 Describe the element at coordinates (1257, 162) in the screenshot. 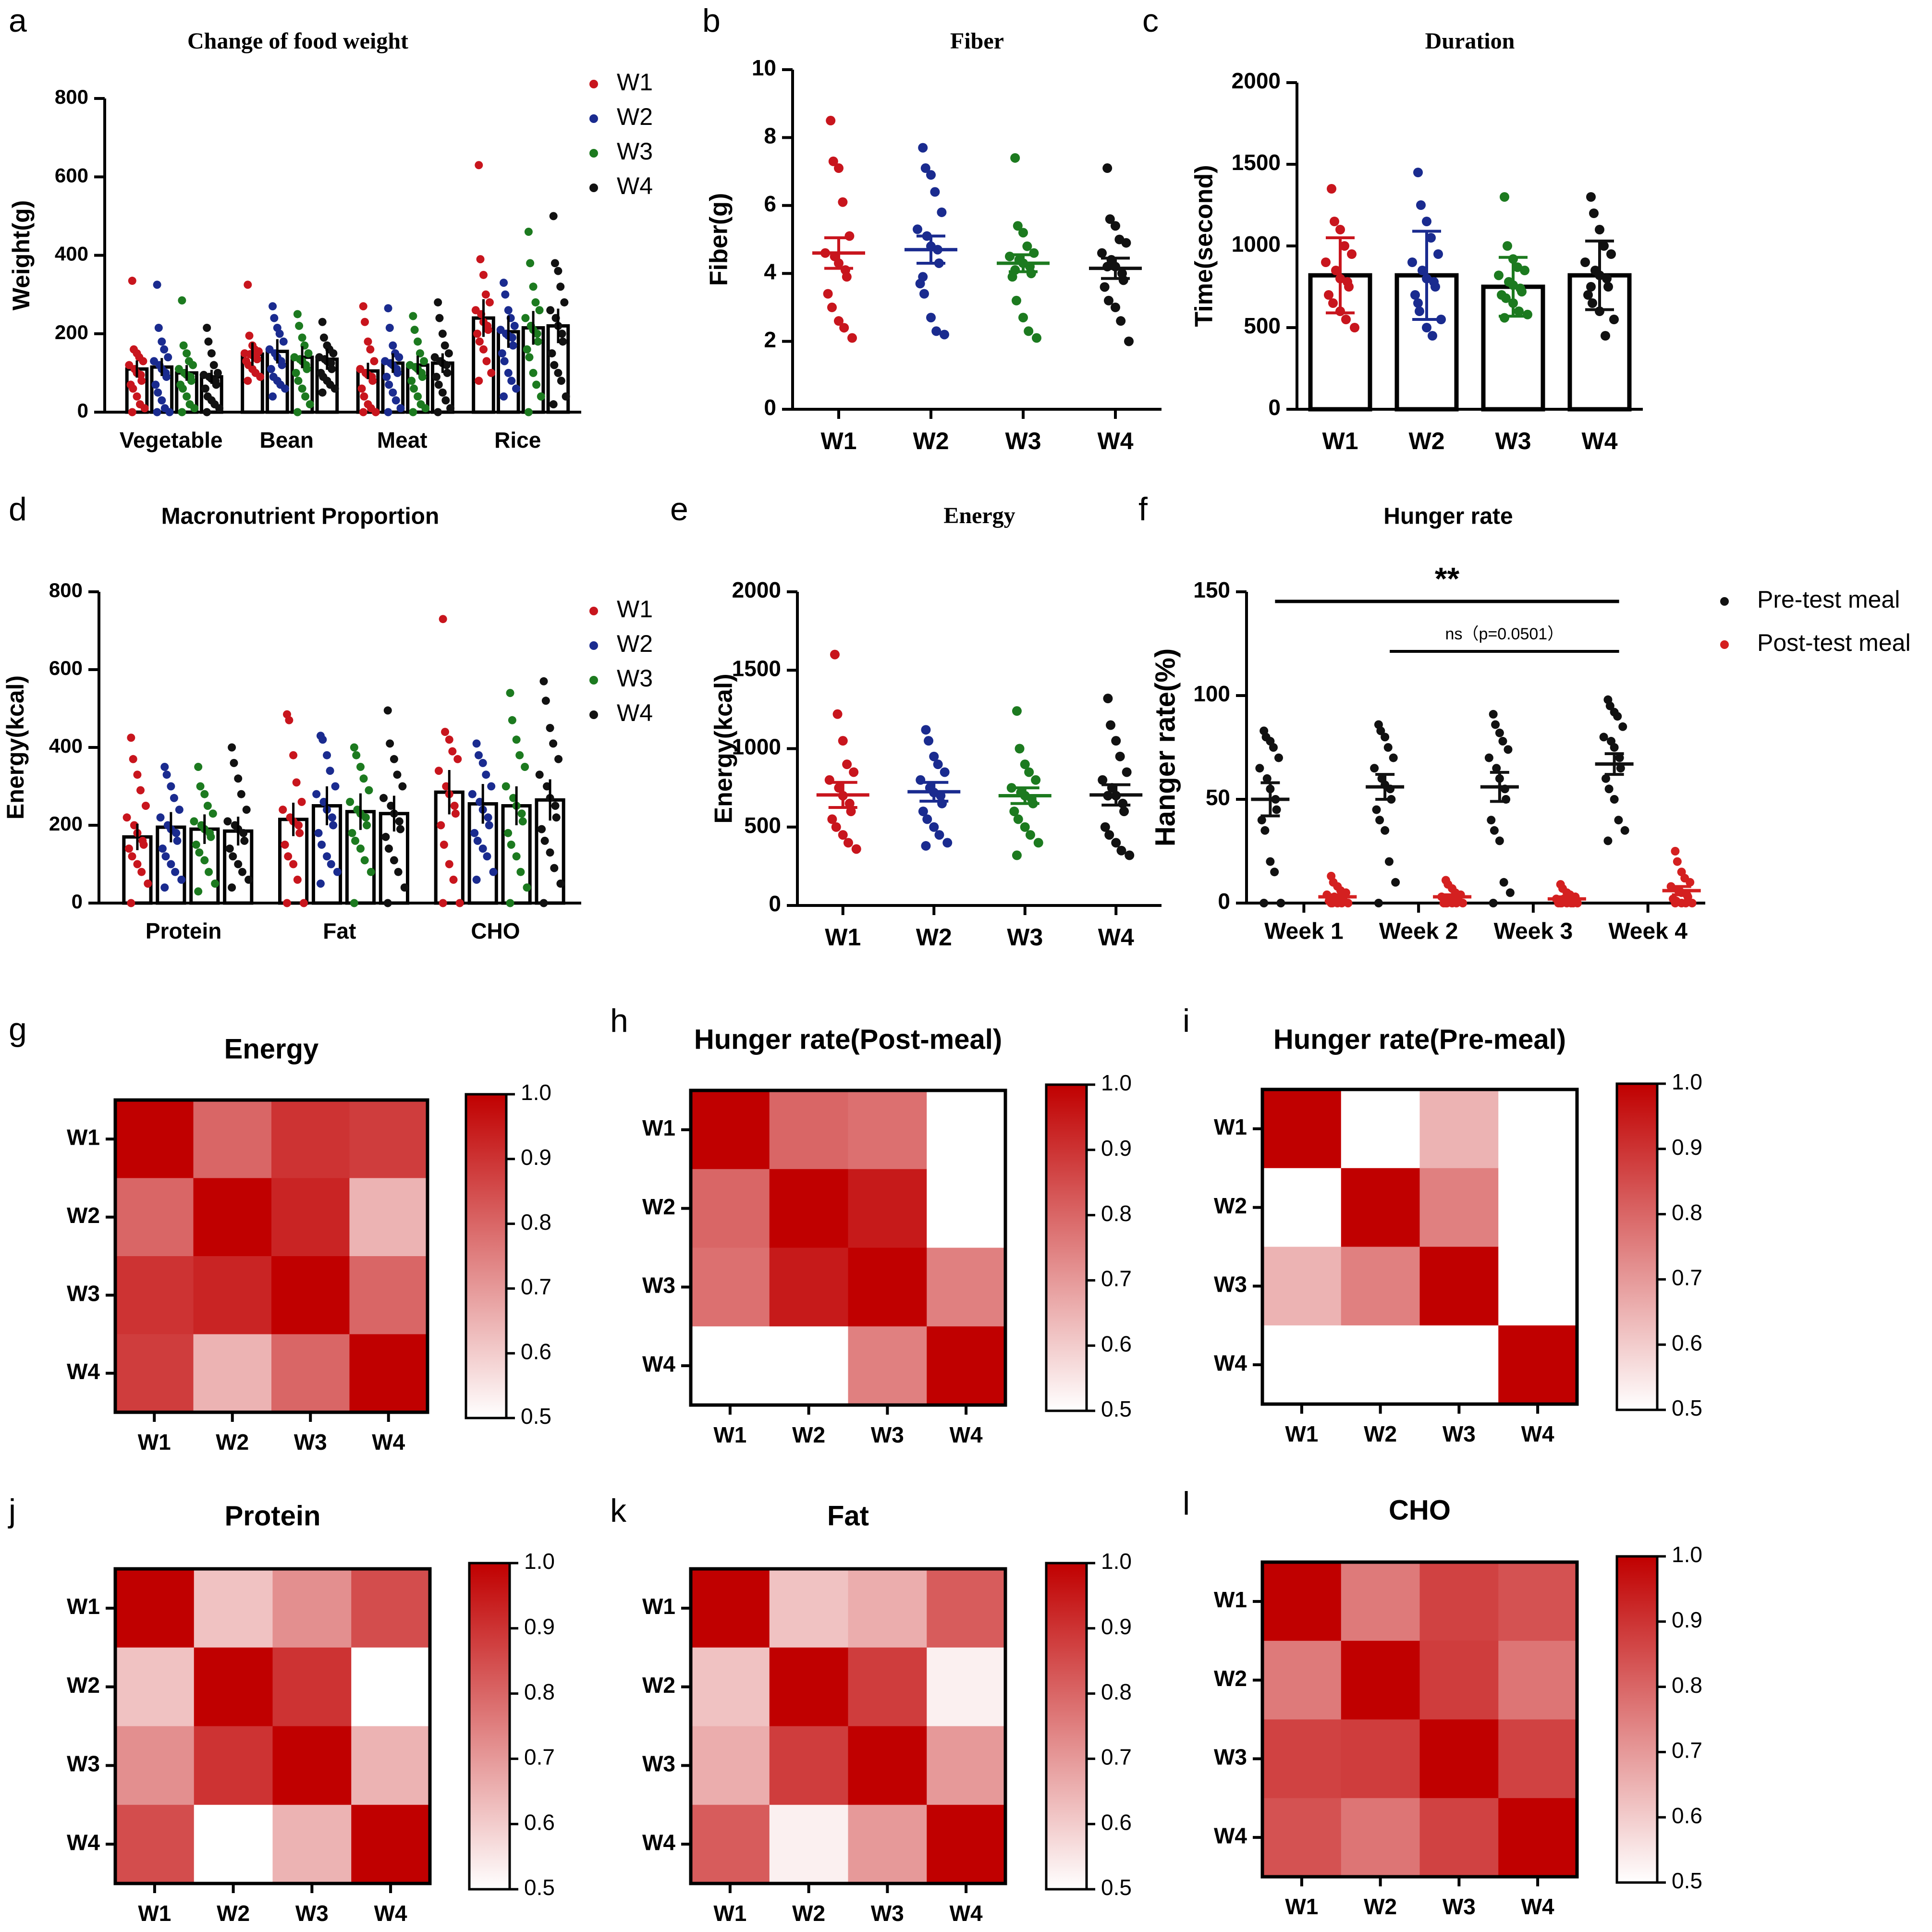

I see `y-tick-label: 1500` at that location.